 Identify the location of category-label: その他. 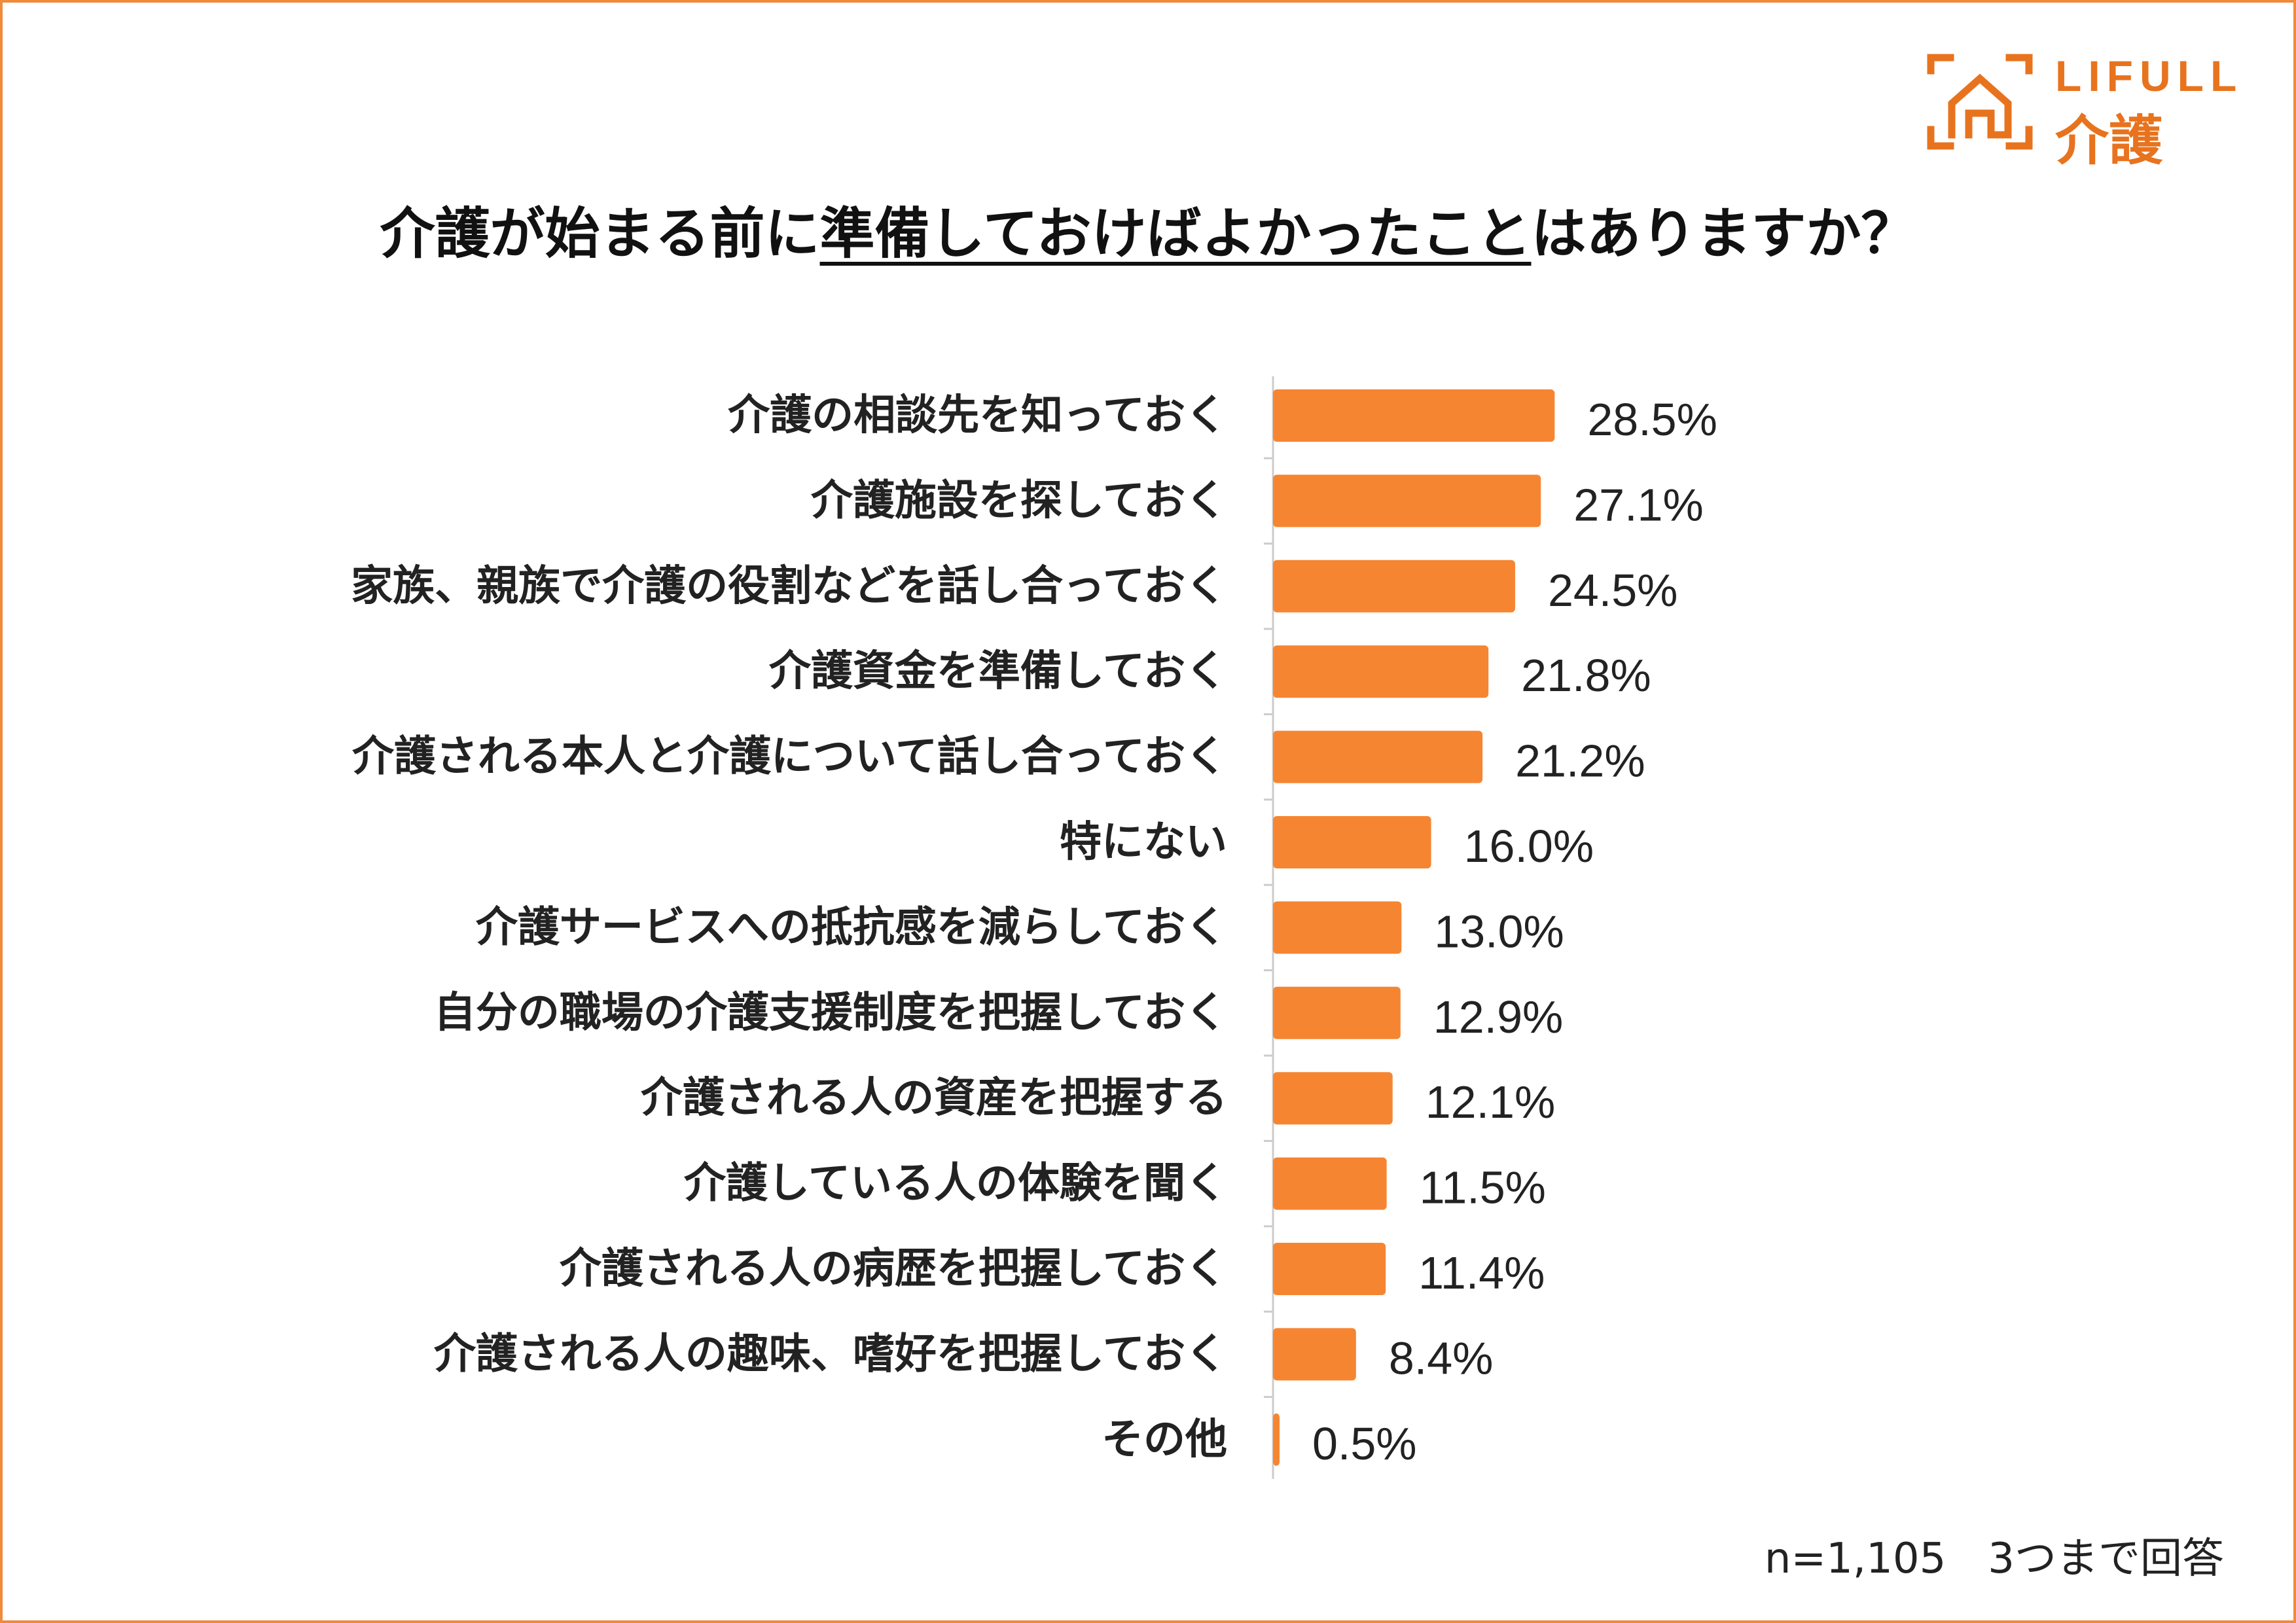
(1164, 1440).